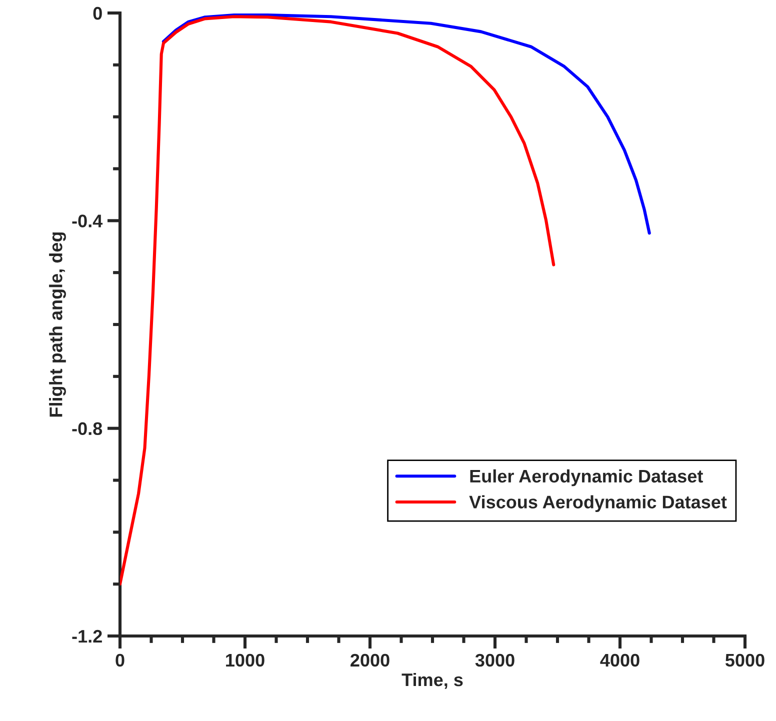 The width and height of the screenshot is (776, 721). What do you see at coordinates (87, 429) in the screenshot?
I see `y-tick-label: -0.8` at bounding box center [87, 429].